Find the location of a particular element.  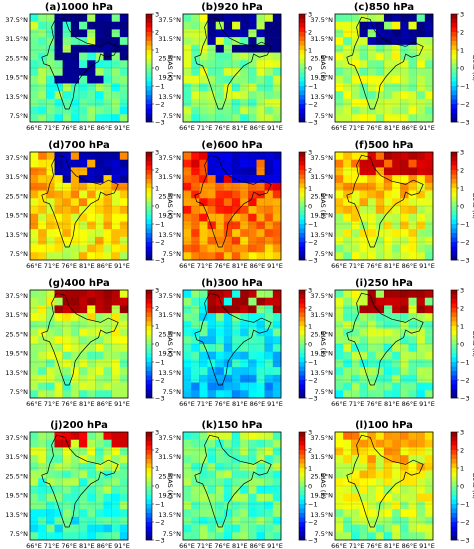

colorbar-tick-label: −3 is located at coordinates (313, 398).